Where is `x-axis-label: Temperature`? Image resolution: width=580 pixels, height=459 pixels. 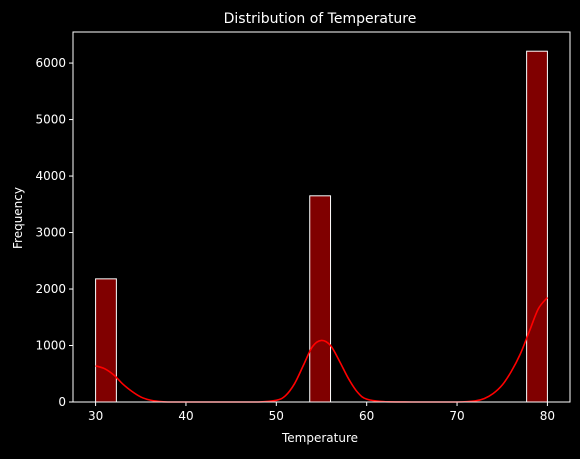
x-axis-label: Temperature is located at coordinates (319, 438).